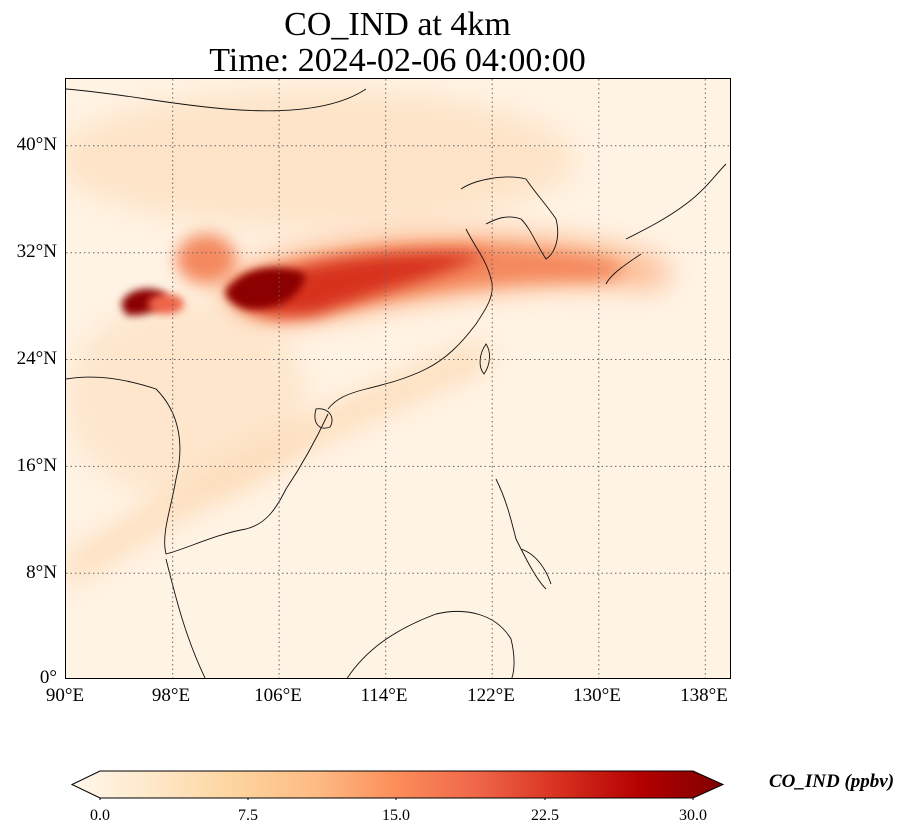  Describe the element at coordinates (832, 781) in the screenshot. I see `colorbar-label: CO_IND (ppbv)` at that location.